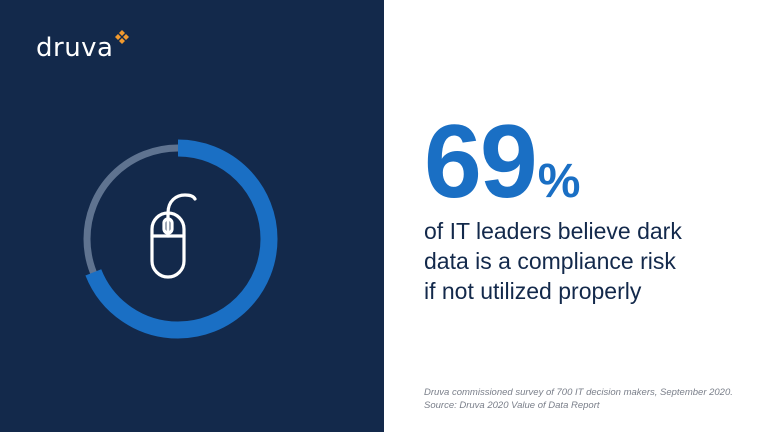 This screenshot has height=432, width=768. Describe the element at coordinates (559, 181) in the screenshot. I see `stat-percent-sign: %` at that location.